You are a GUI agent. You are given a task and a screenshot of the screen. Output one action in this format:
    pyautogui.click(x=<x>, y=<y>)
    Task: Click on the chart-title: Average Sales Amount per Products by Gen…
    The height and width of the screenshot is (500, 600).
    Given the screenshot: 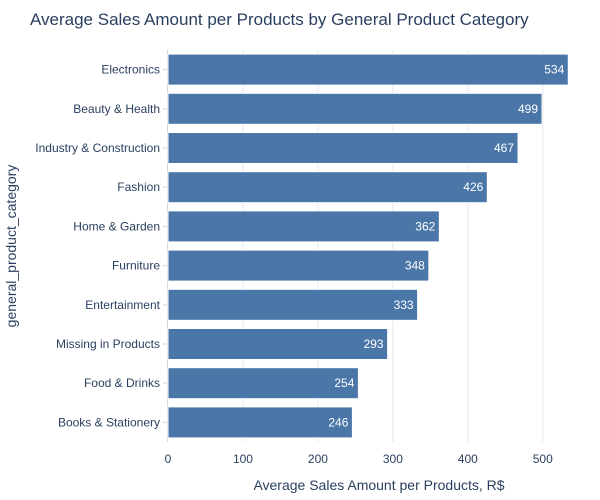 What is the action you would take?
    pyautogui.click(x=279, y=19)
    